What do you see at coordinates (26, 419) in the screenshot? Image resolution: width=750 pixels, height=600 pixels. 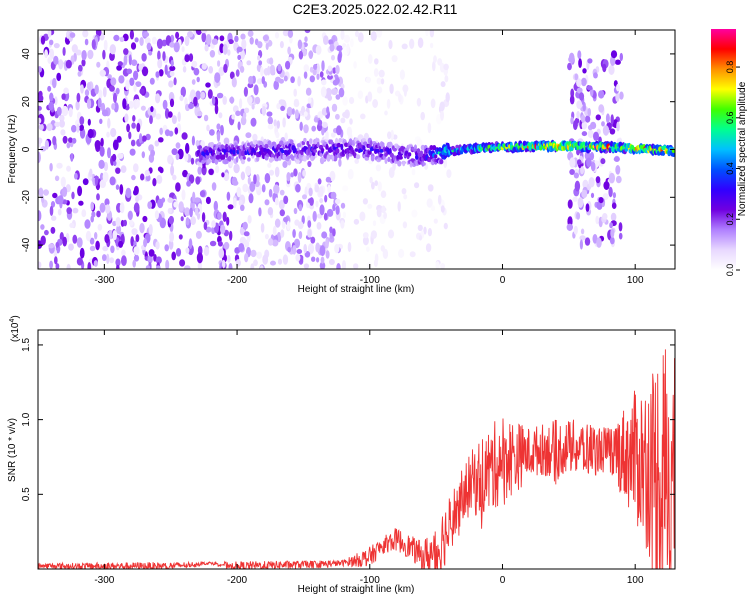 I see `snr-ytick-label: 1.0` at bounding box center [26, 419].